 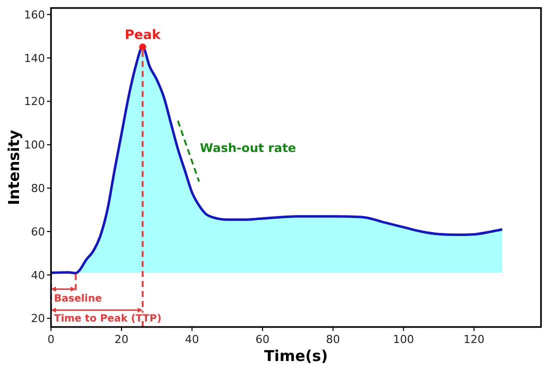 I want to click on annotation: Wash-out rate, so click(x=248, y=148).